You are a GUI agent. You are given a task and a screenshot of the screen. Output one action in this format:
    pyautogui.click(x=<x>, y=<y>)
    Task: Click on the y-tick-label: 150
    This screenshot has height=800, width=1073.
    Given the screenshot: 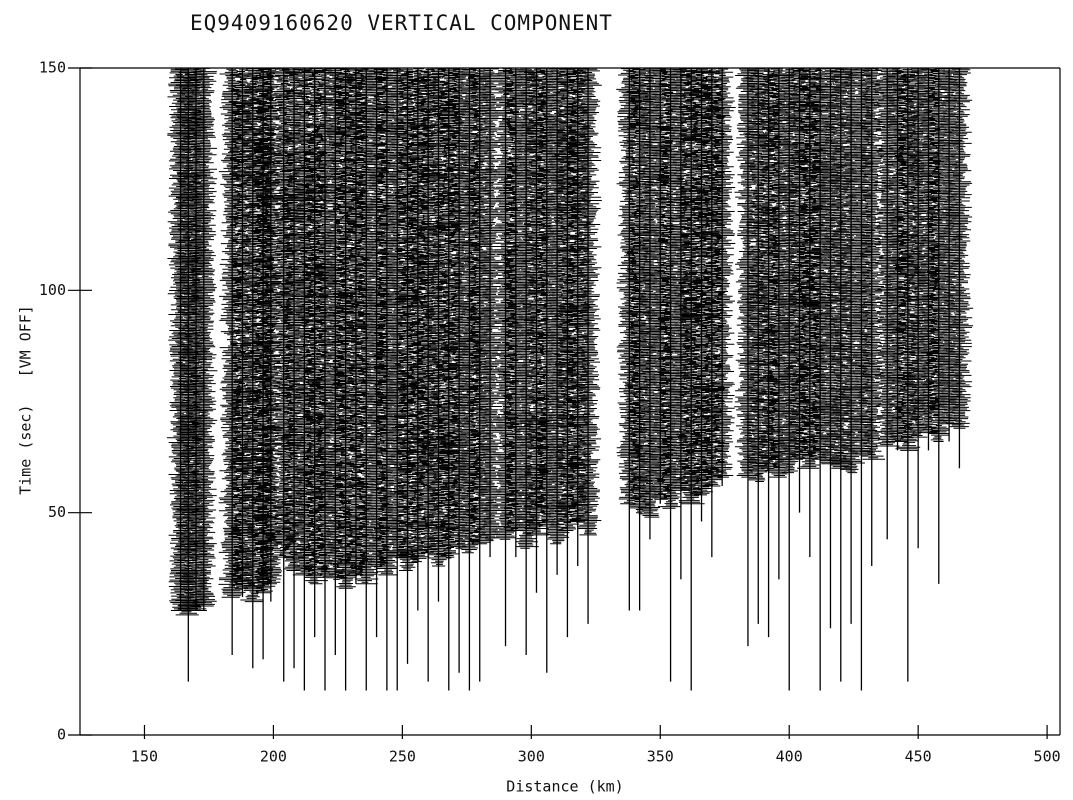 What is the action you would take?
    pyautogui.click(x=52, y=68)
    